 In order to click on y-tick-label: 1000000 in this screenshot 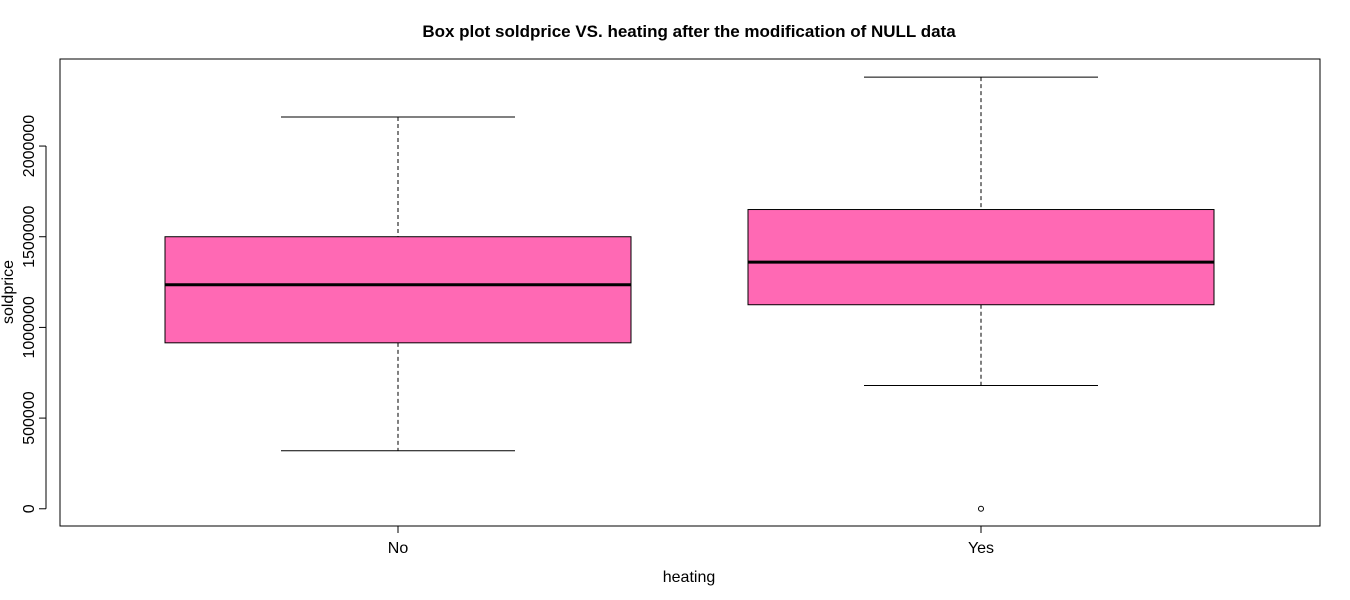, I will do `click(29, 327)`.